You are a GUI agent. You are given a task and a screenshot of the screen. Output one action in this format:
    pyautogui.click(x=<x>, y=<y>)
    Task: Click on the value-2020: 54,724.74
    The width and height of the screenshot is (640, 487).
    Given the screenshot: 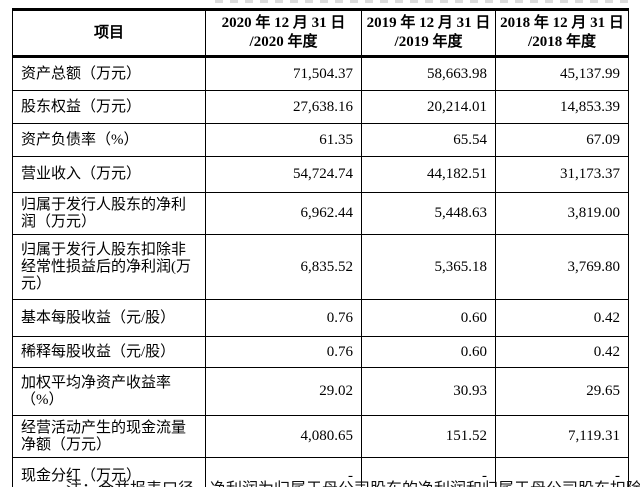 What is the action you would take?
    pyautogui.click(x=283, y=174)
    